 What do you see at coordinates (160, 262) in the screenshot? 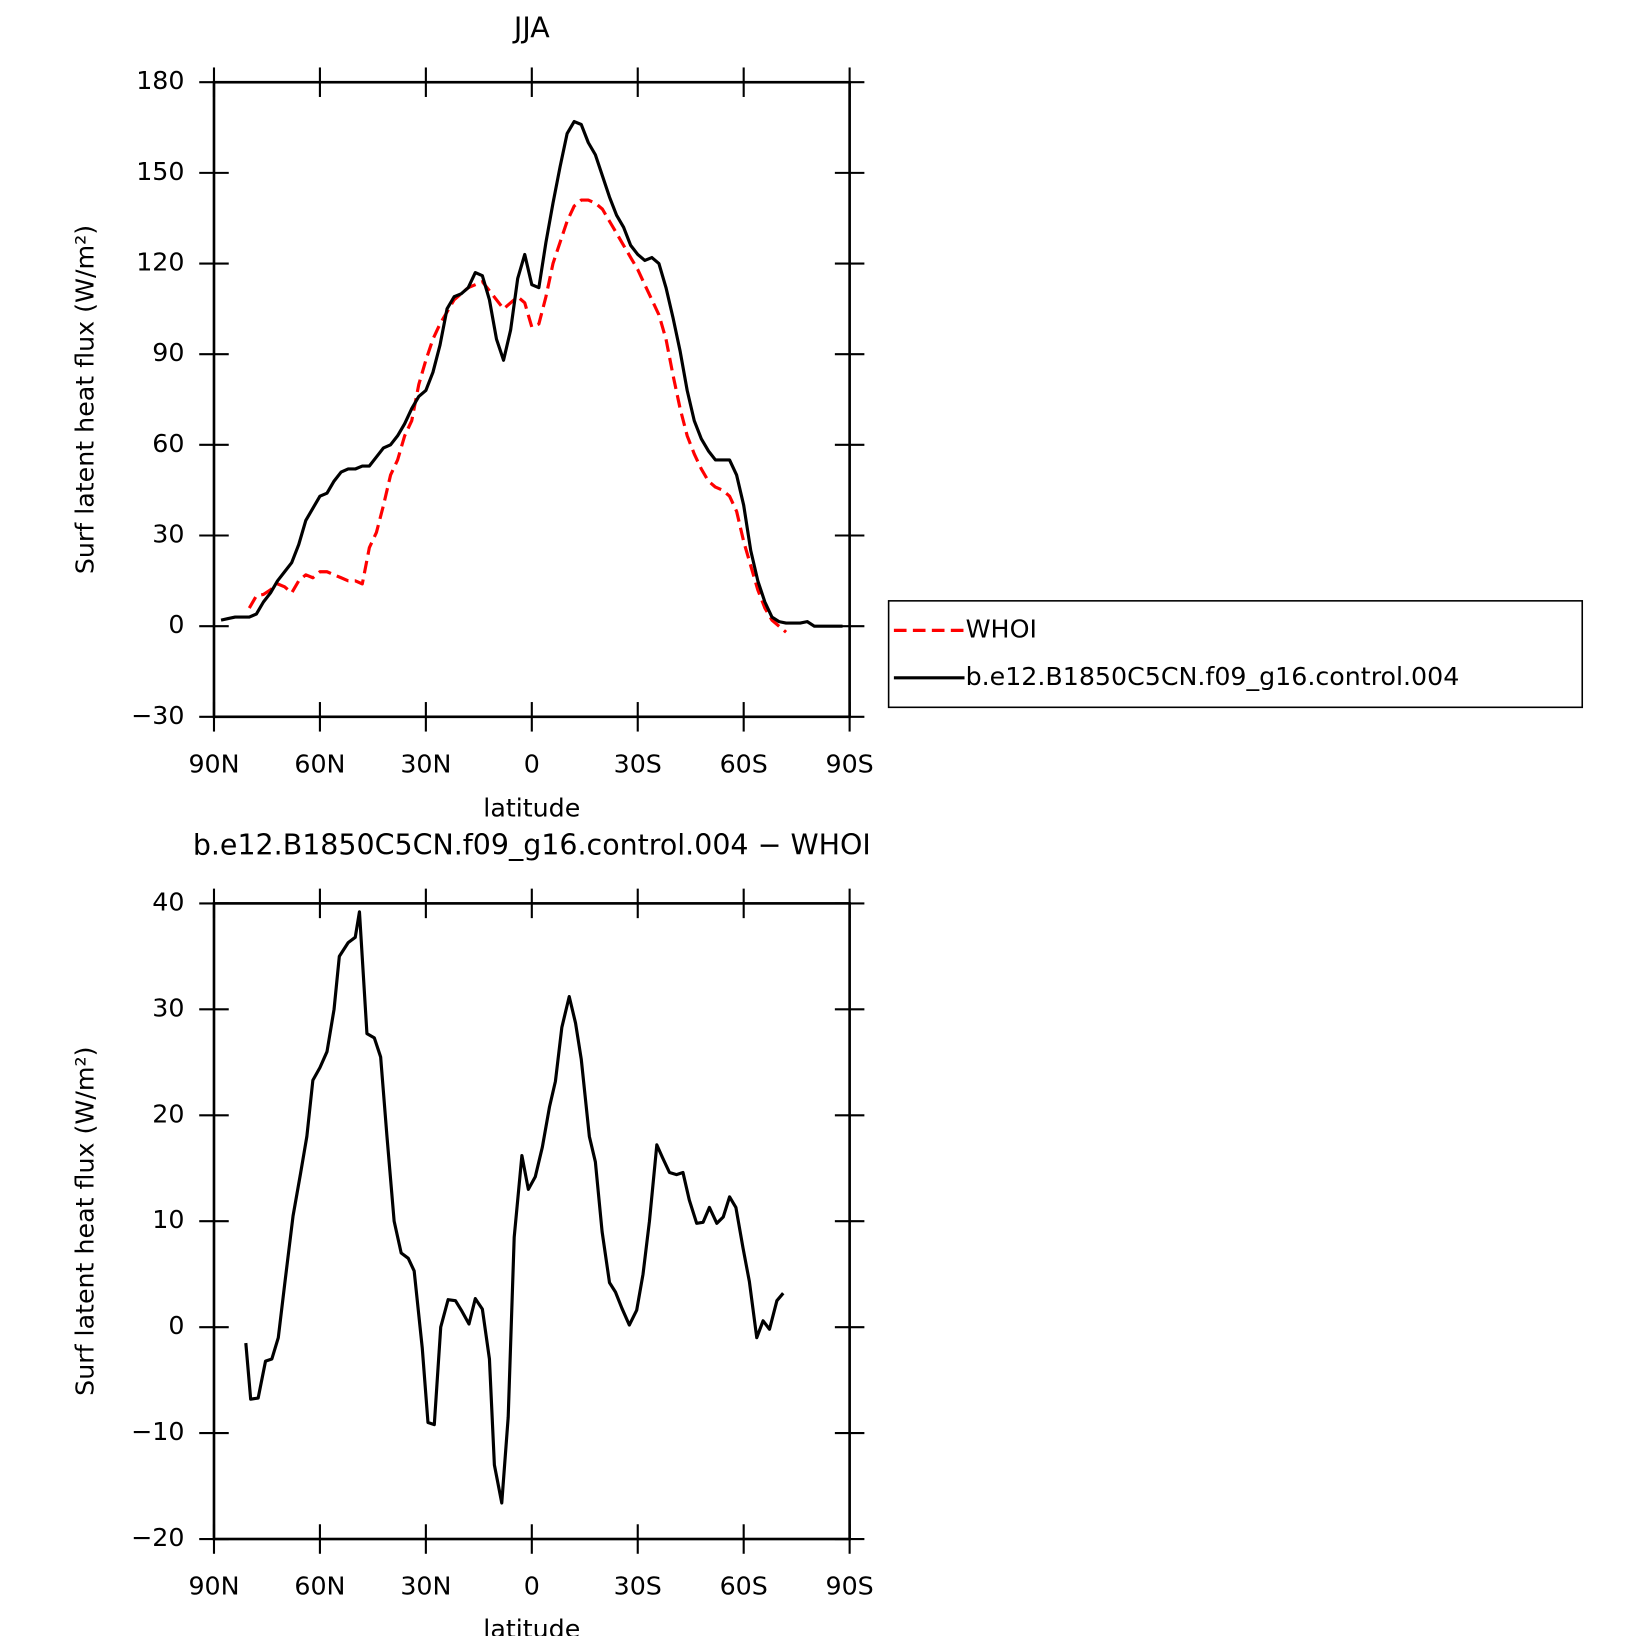
I see `y-tick-label: 120` at bounding box center [160, 262].